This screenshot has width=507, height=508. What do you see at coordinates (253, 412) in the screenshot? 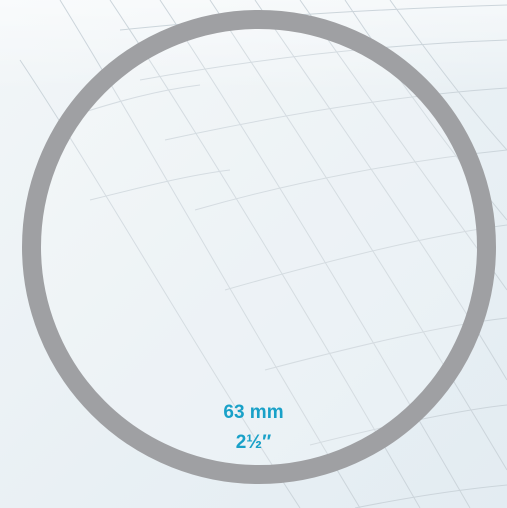
I see `size-metric-label: 63 mm` at bounding box center [253, 412].